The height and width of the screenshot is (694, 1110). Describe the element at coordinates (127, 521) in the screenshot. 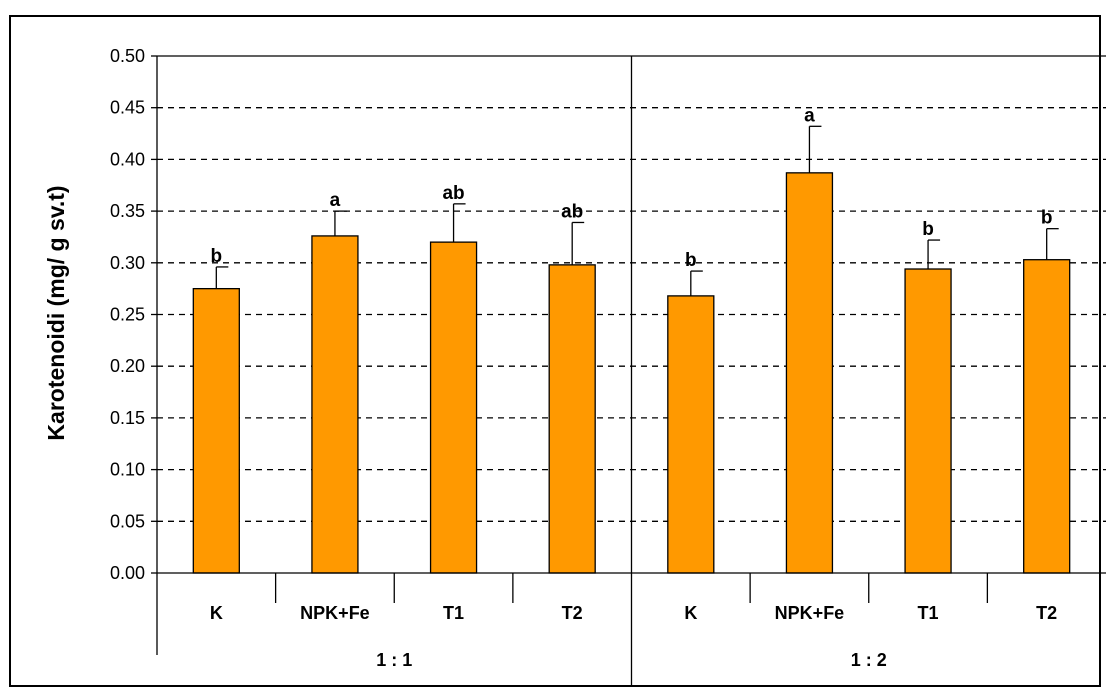

I see `y-tick-label: 0.05` at that location.